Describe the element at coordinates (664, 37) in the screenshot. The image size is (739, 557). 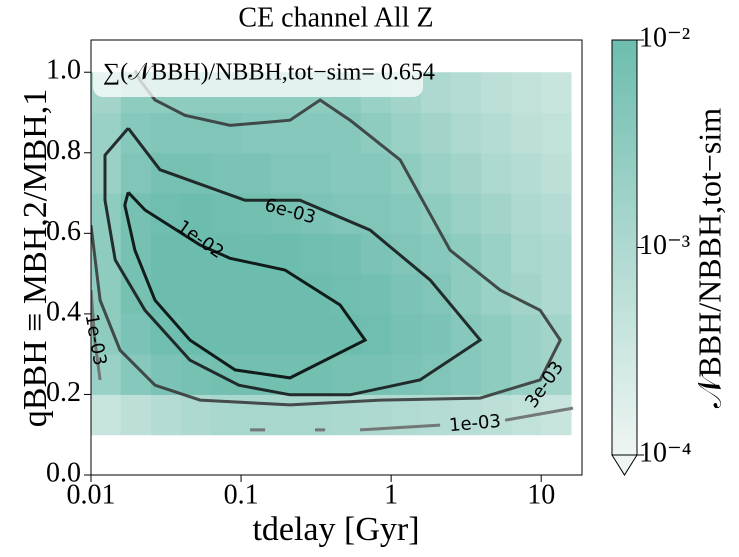
I see `colorbar-tick-label: 10⁻²` at that location.